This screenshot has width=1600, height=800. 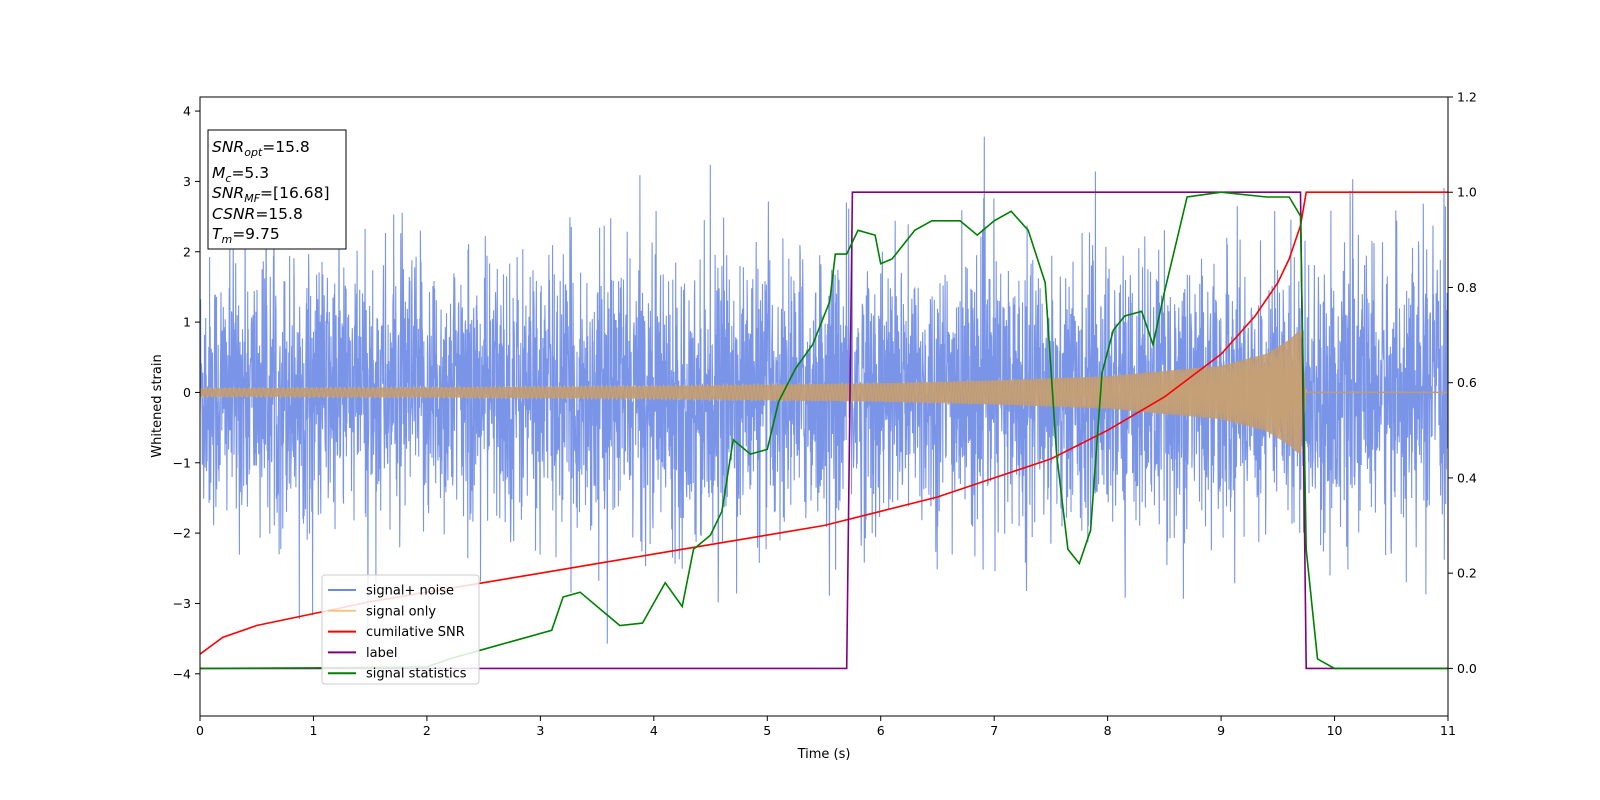 I want to click on x-tick-label: 0, so click(x=200, y=730).